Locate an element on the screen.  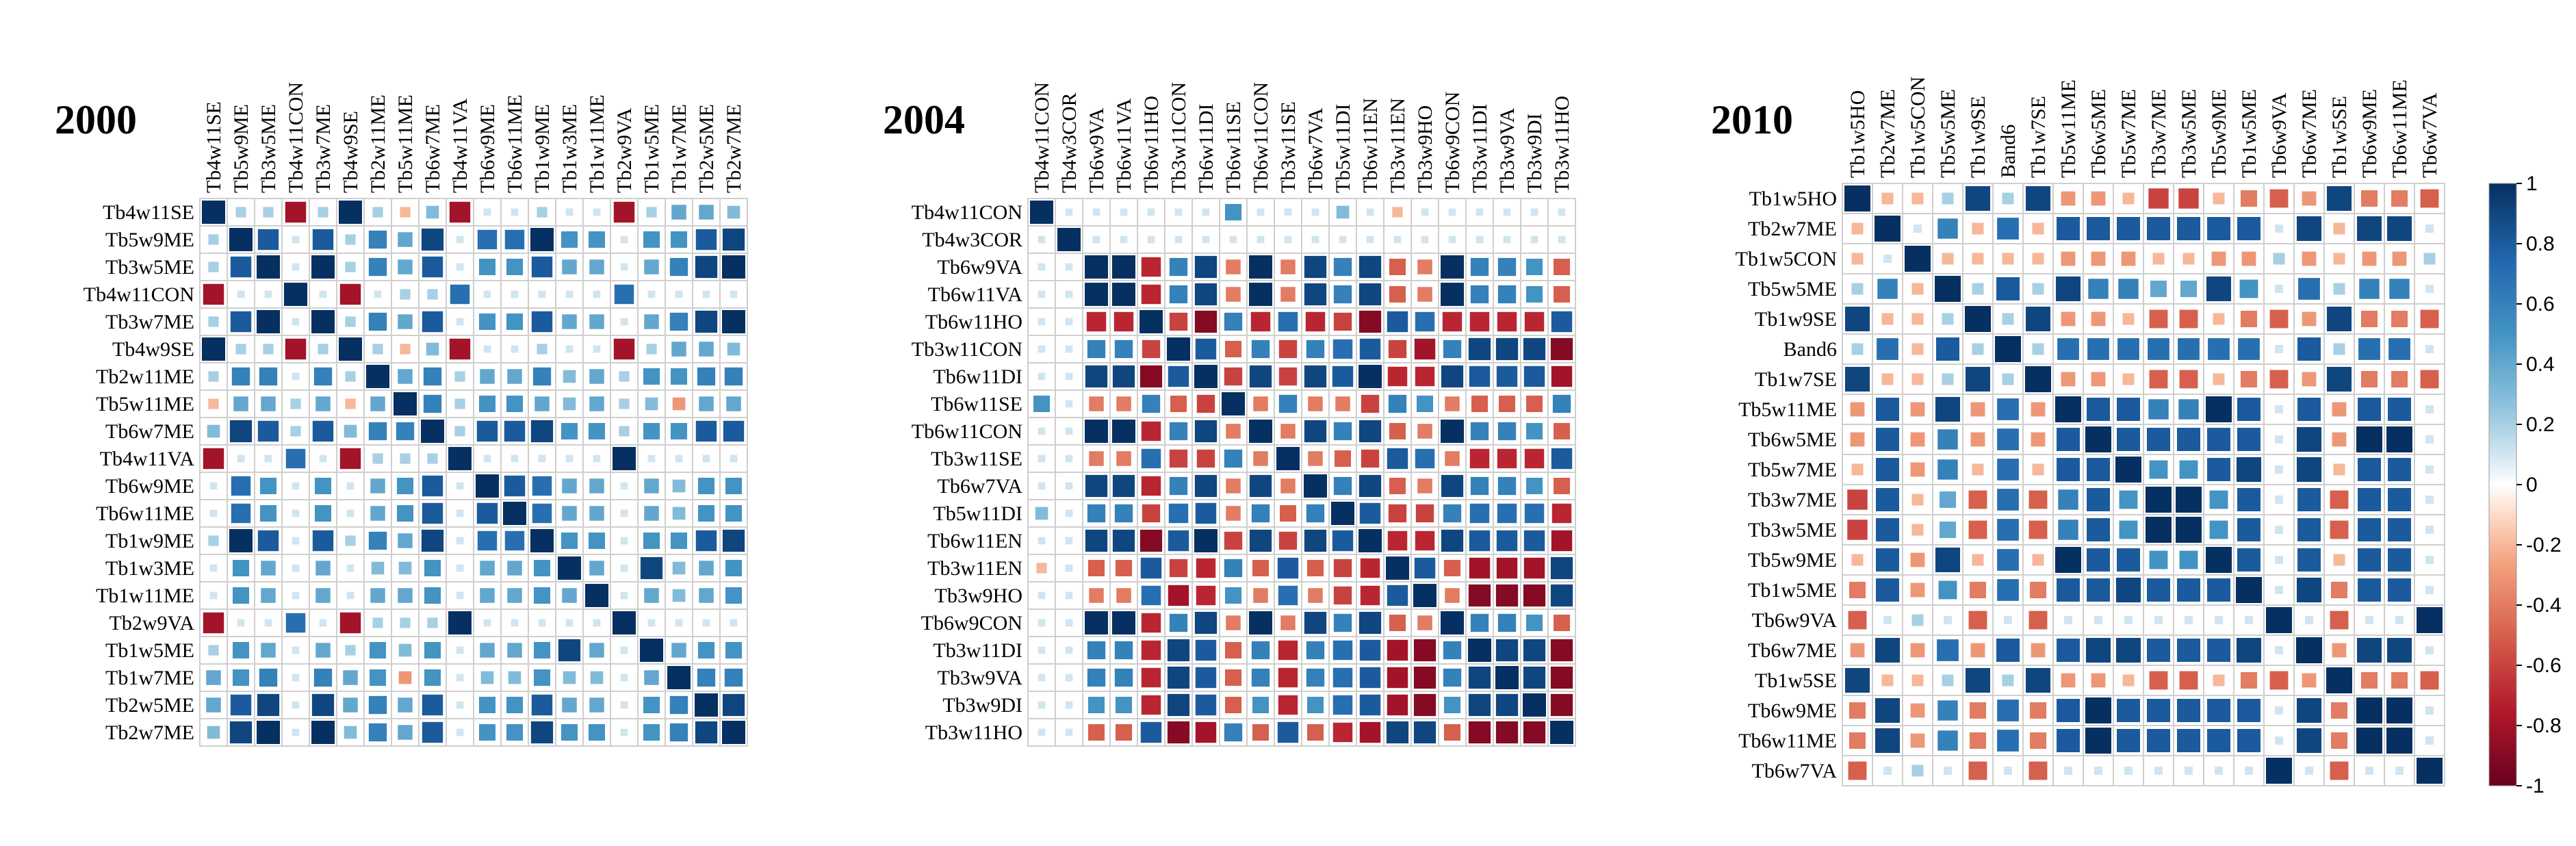
row-label: Tb4w9SE is located at coordinates (153, 350).